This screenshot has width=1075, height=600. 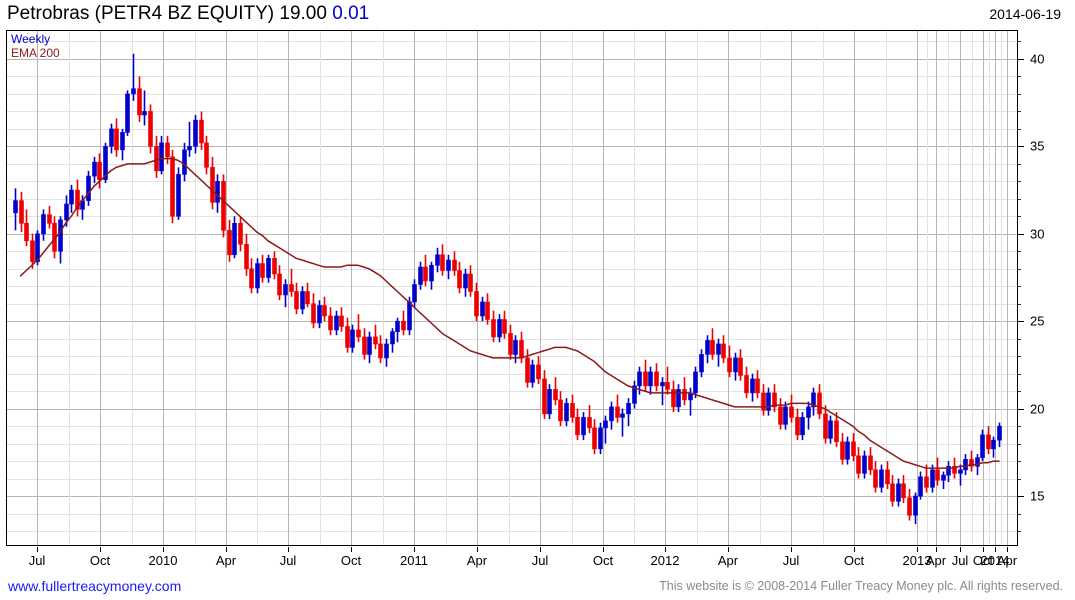 I want to click on y-axis-label: 15, so click(x=1037, y=496).